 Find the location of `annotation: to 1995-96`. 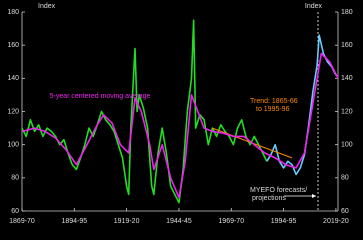

annotation: to 1995-96 is located at coordinates (273, 109).